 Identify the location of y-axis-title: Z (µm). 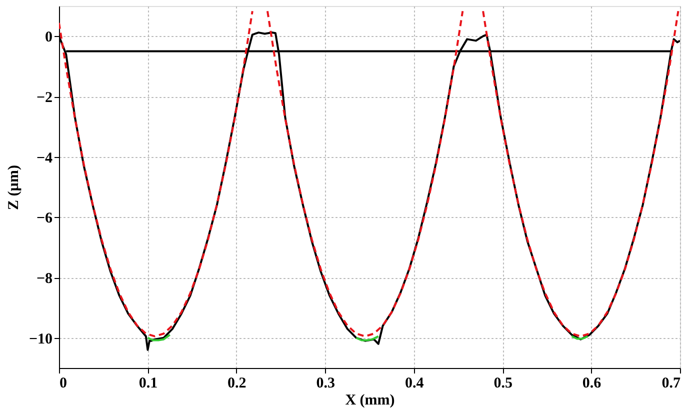
(14, 187).